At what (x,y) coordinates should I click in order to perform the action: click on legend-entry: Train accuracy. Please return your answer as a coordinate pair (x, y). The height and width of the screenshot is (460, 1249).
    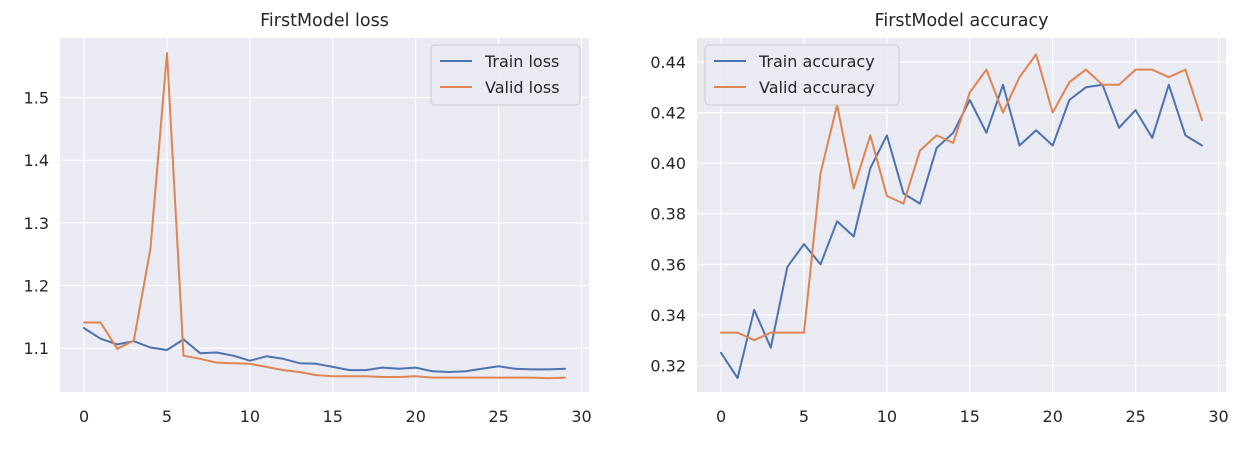
    Looking at the image, I should click on (816, 61).